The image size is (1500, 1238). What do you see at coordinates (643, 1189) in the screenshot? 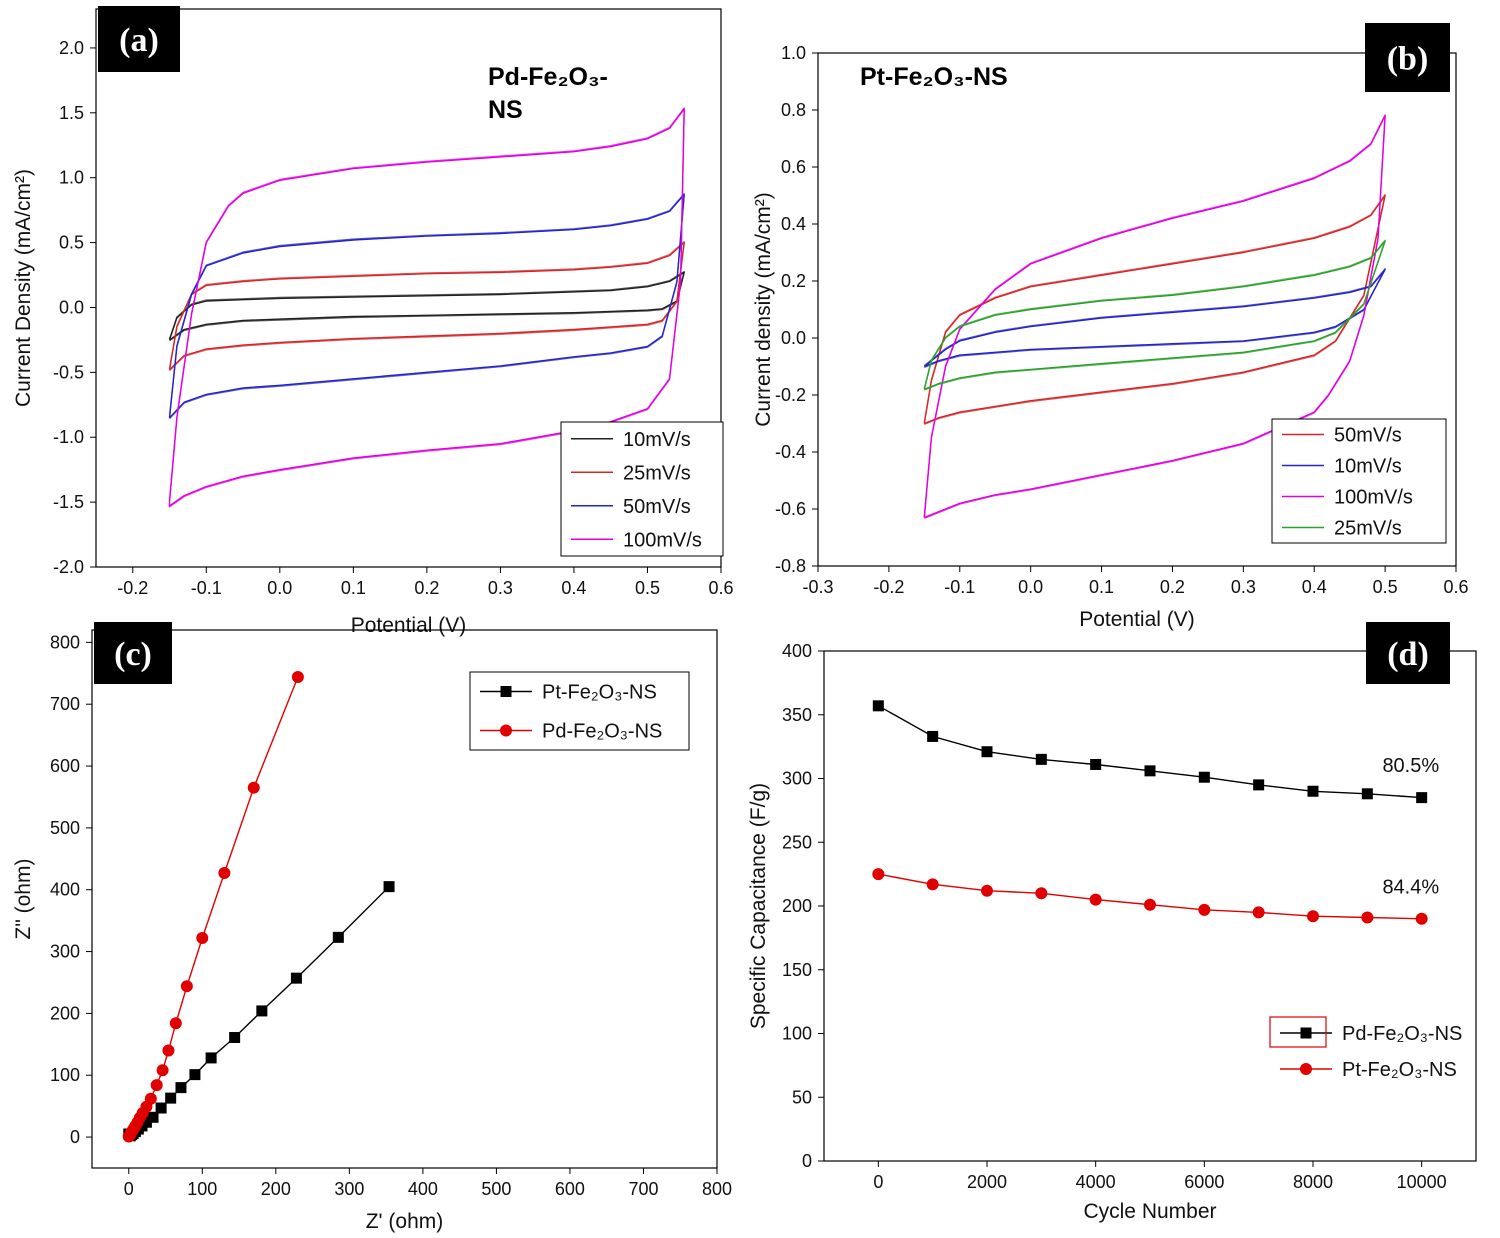
I see `x-tick-label: 700` at bounding box center [643, 1189].